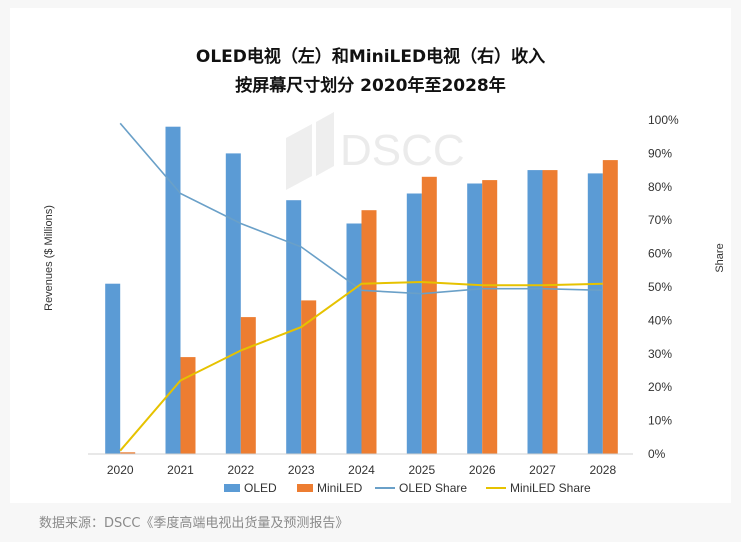 This screenshot has width=741, height=542. Describe the element at coordinates (429, 315) in the screenshot. I see `bar-miniled-2025` at that location.